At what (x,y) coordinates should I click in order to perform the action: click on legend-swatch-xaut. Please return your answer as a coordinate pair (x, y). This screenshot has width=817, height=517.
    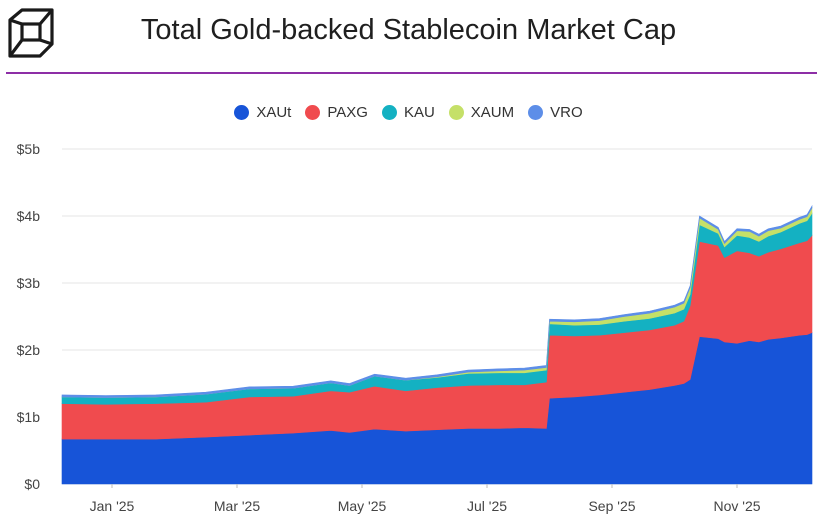
    Looking at the image, I should click on (242, 112).